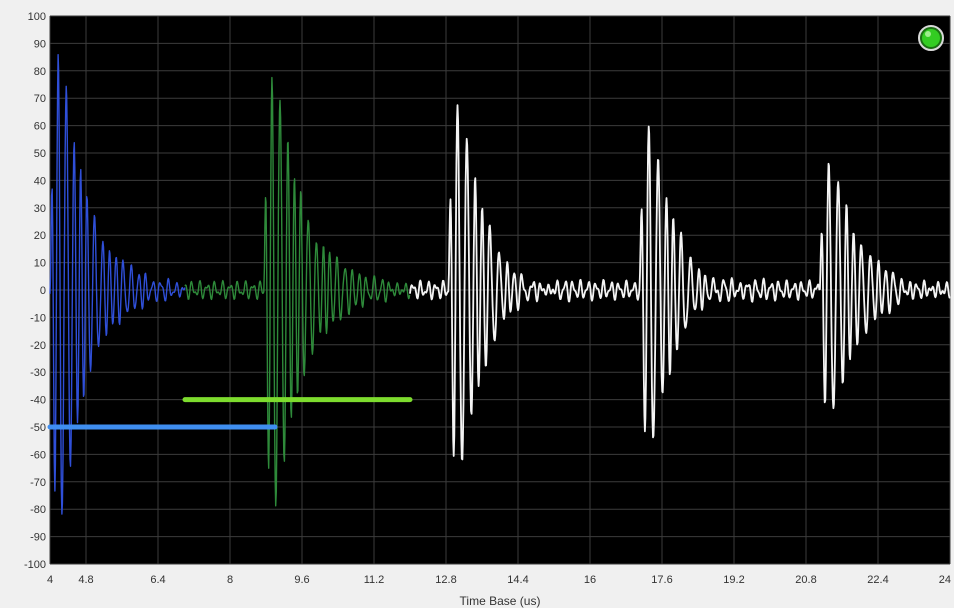 The image size is (954, 608). Describe the element at coordinates (230, 413) in the screenshot. I see `marker-layer` at that location.